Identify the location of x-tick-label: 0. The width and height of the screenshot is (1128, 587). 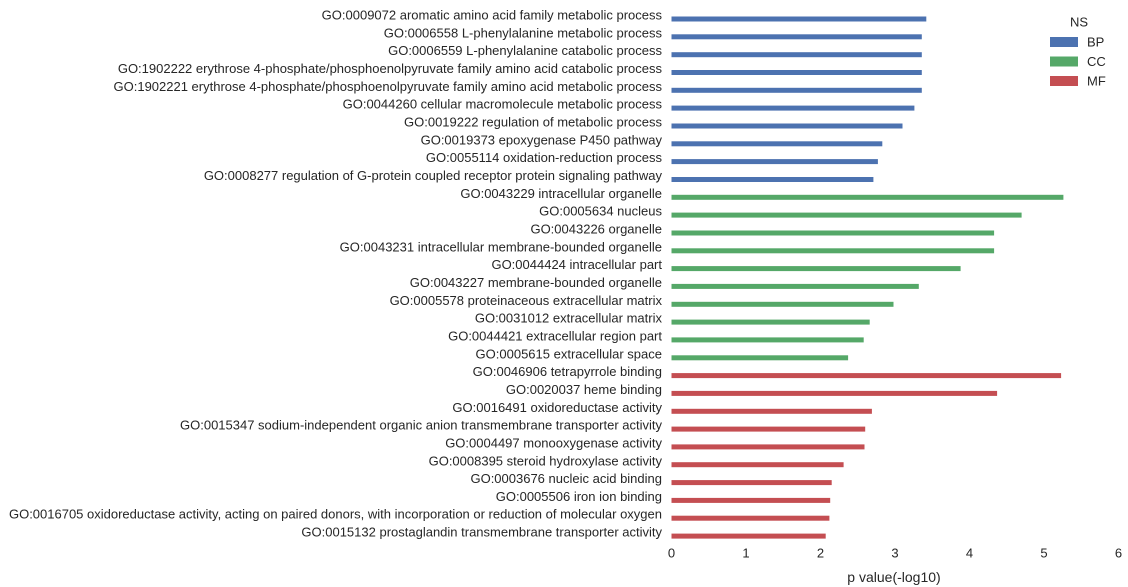
(671, 553).